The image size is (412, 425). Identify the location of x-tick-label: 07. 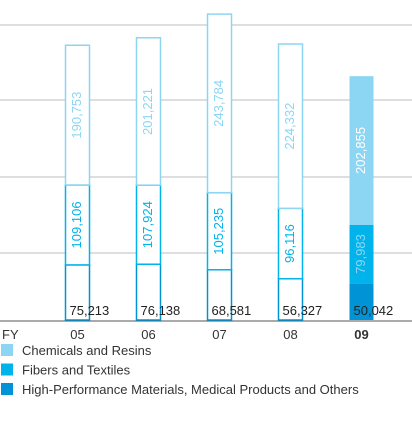
(219, 334).